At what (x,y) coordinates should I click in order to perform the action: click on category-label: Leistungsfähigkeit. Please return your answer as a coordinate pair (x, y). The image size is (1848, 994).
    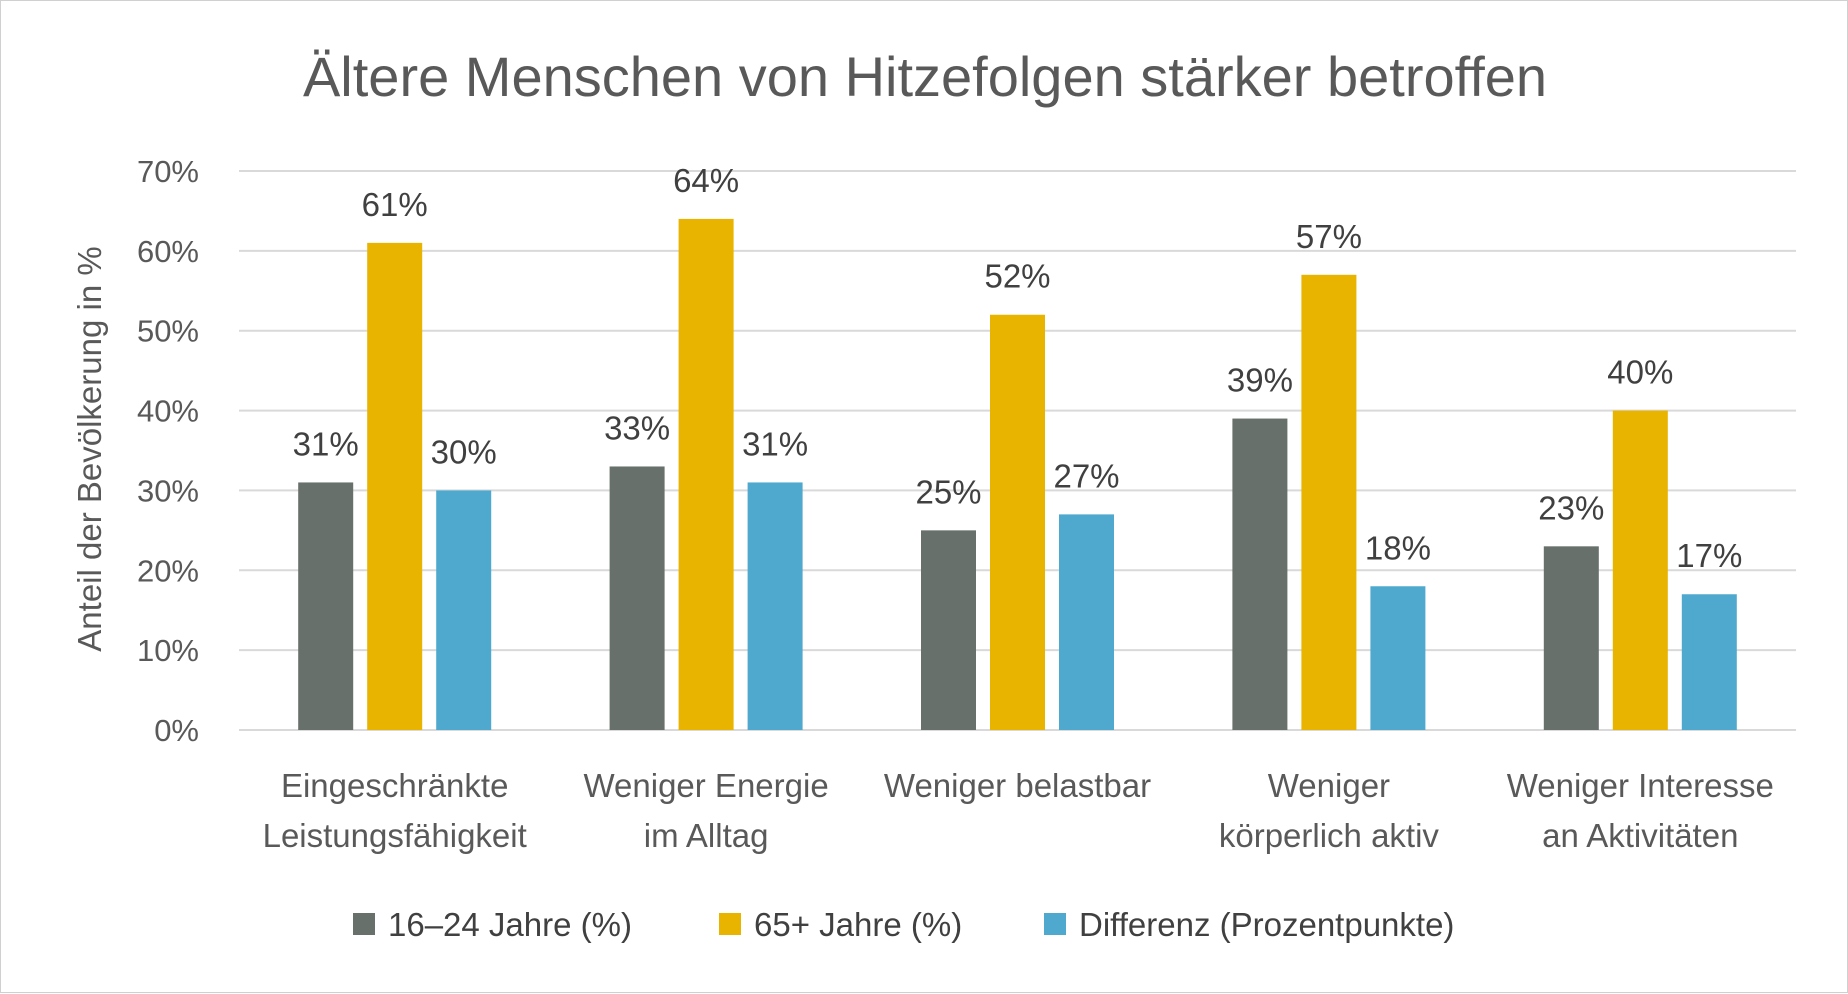
    Looking at the image, I should click on (395, 835).